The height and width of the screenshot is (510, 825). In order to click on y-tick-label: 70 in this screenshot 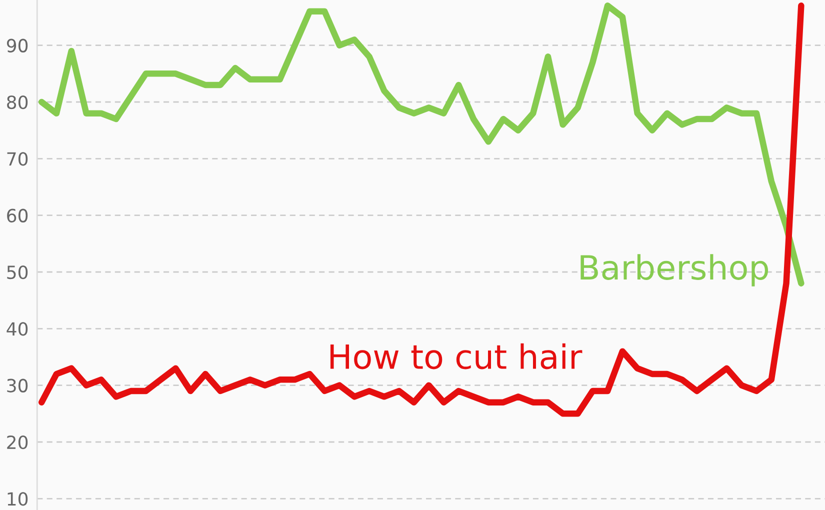, I will do `click(17, 159)`.